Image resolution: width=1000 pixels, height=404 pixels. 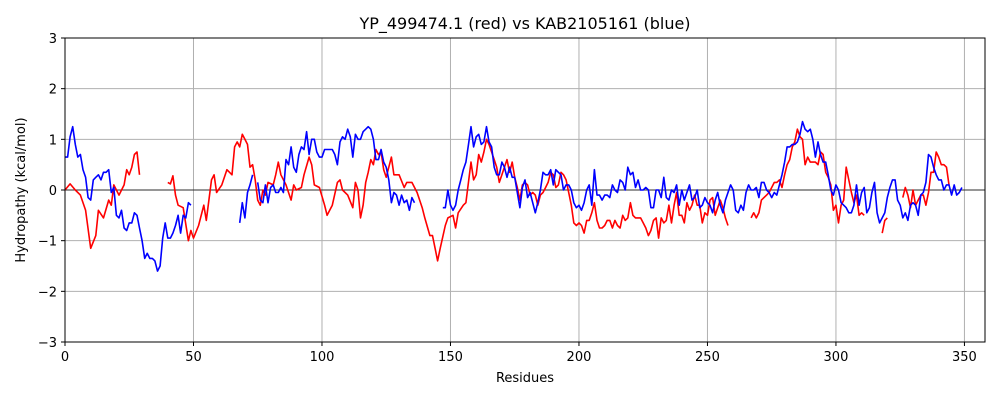 I want to click on y-tick-label: −1, so click(x=47, y=242).